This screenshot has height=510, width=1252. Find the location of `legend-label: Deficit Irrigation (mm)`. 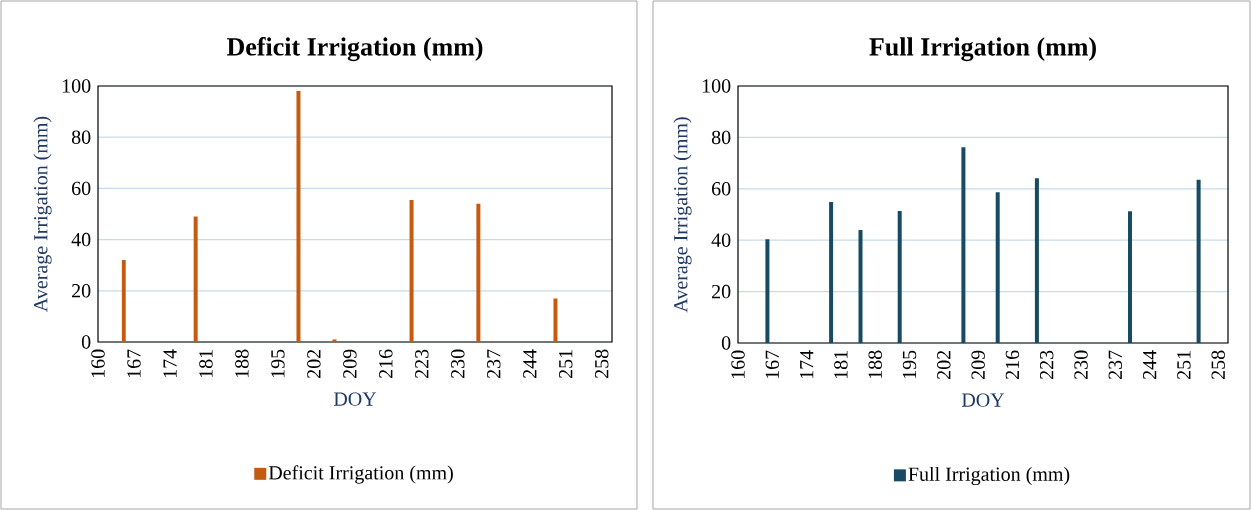

legend-label: Deficit Irrigation (mm) is located at coordinates (360, 474).